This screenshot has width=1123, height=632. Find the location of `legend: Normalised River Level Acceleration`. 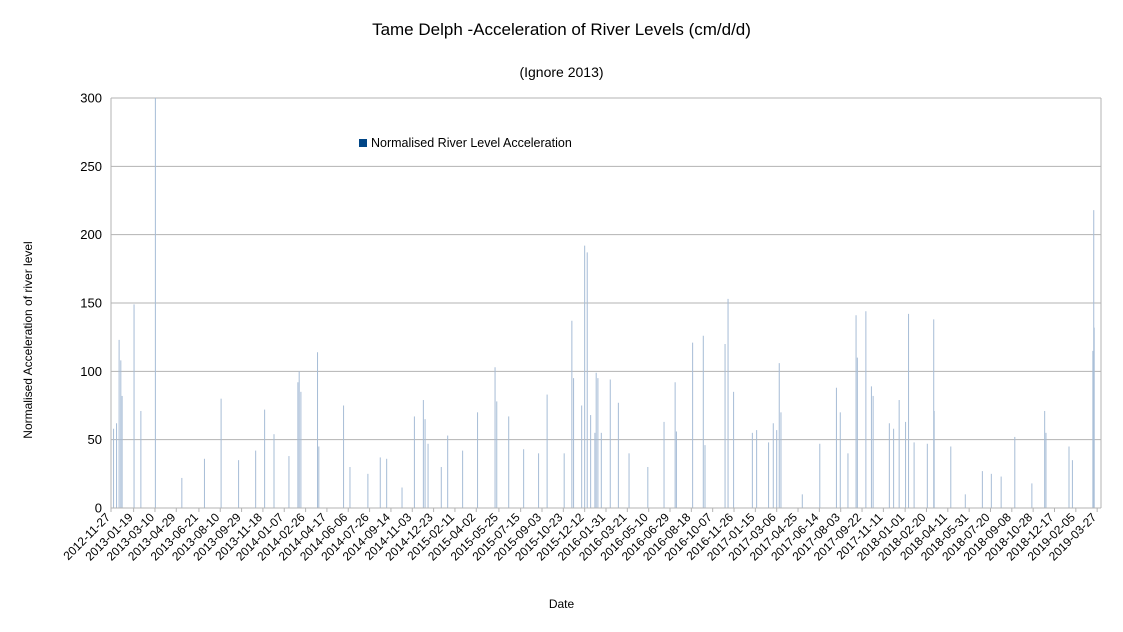

legend: Normalised River Level Acceleration is located at coordinates (465, 143).